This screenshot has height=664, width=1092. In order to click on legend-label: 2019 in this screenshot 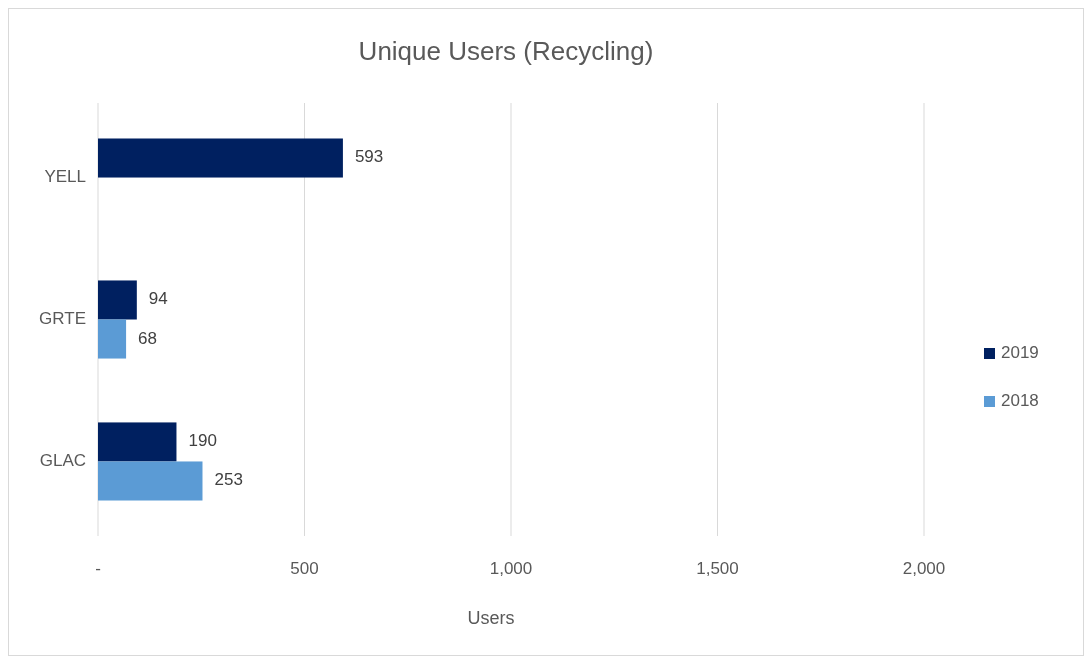, I will do `click(1020, 353)`.